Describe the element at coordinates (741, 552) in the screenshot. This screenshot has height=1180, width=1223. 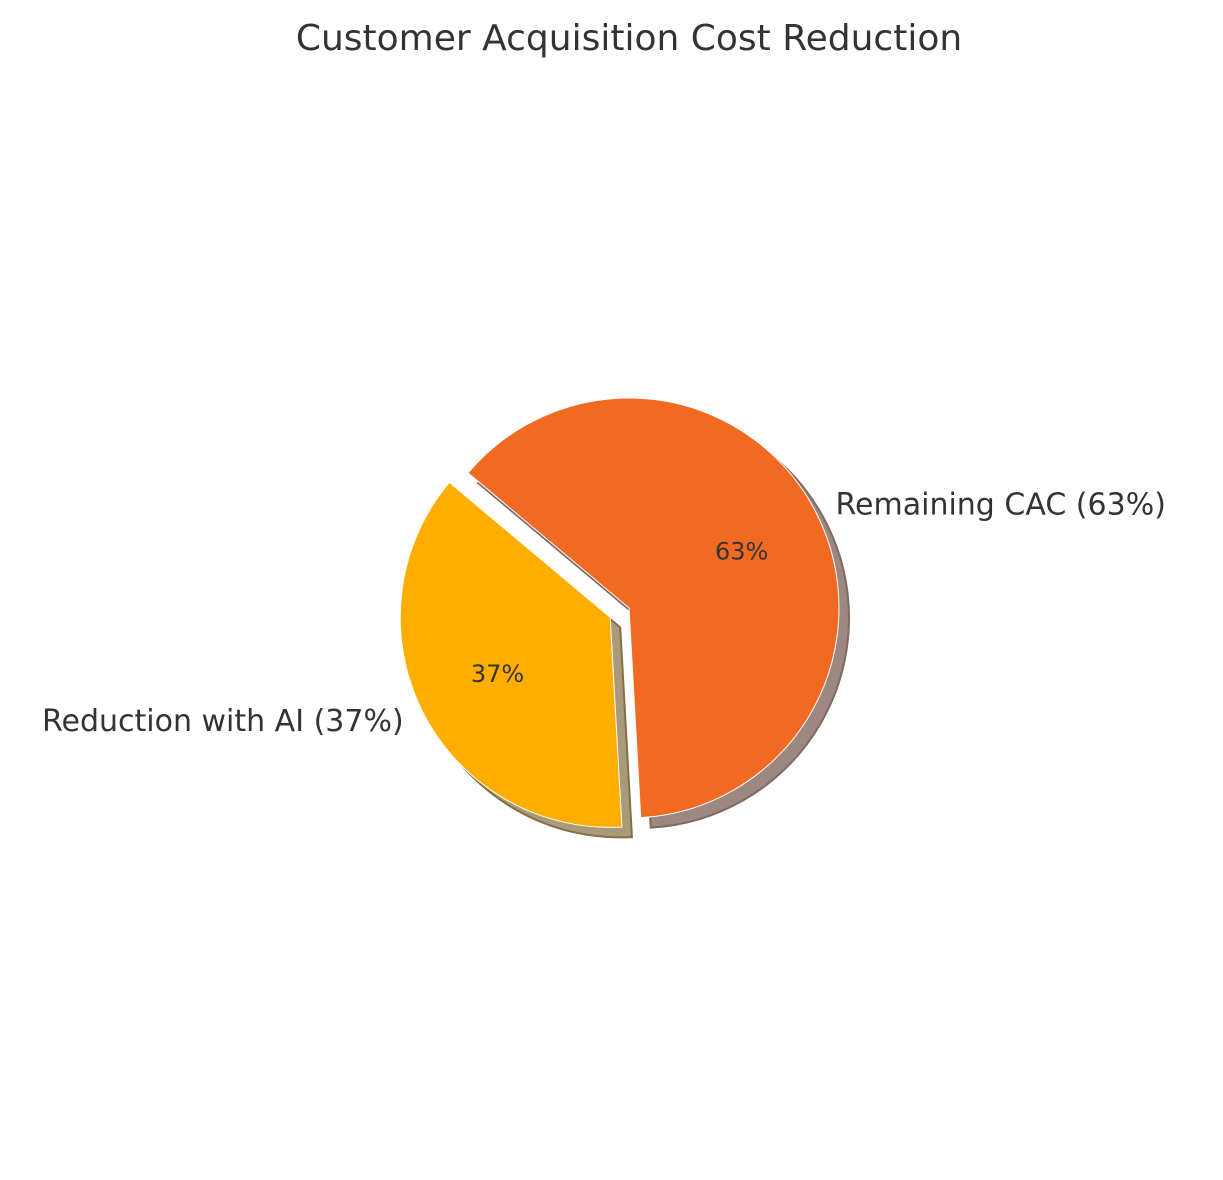
I see `pie-pct-label-remaining-cac-63: 63%` at that location.